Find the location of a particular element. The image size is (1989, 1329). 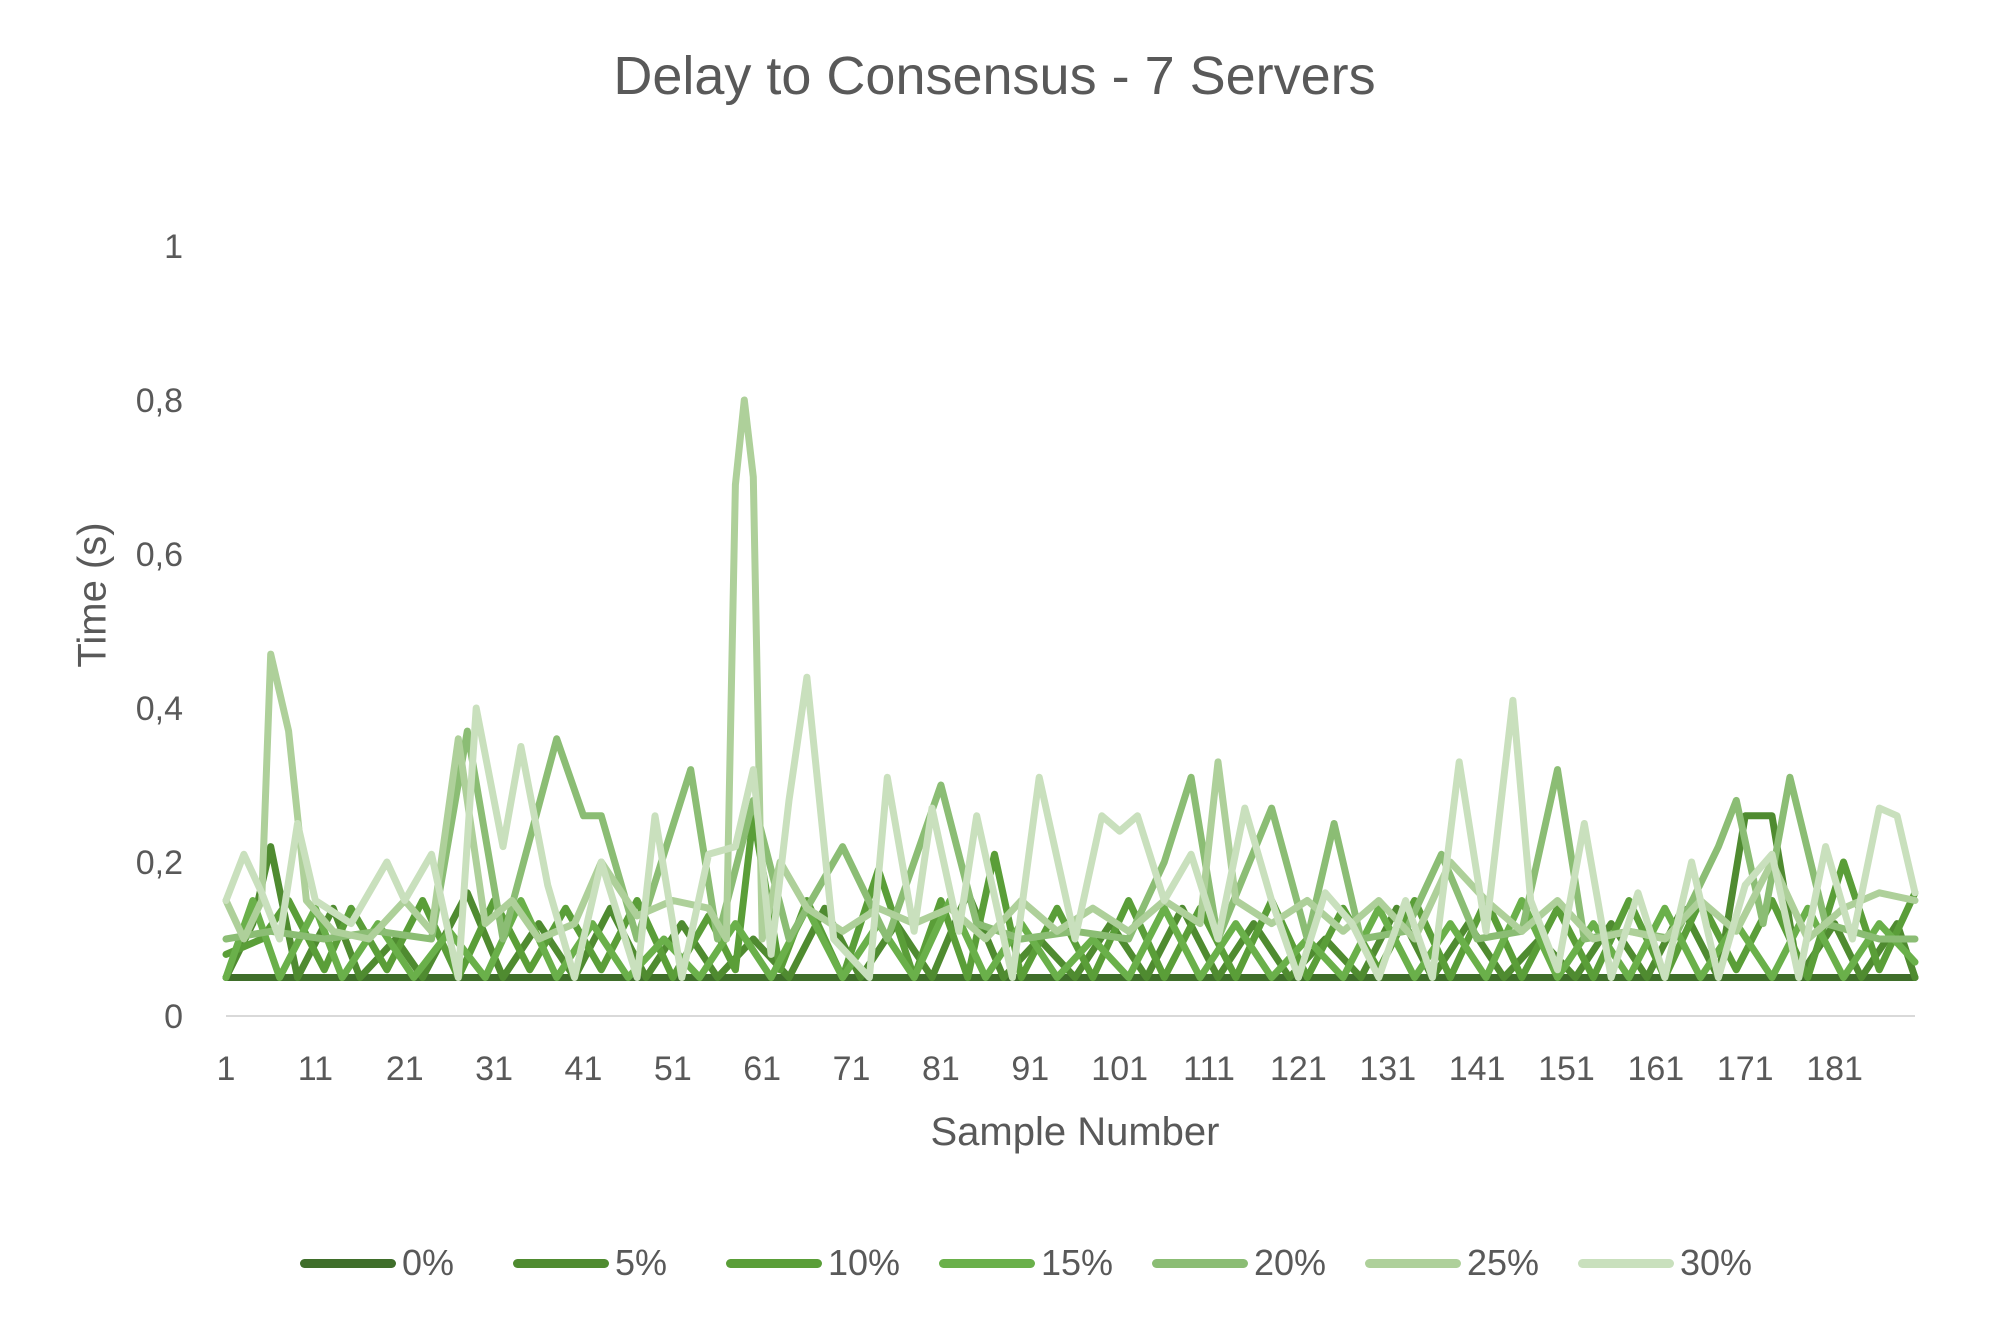

x-tick-label: 181 is located at coordinates (1834, 1069).